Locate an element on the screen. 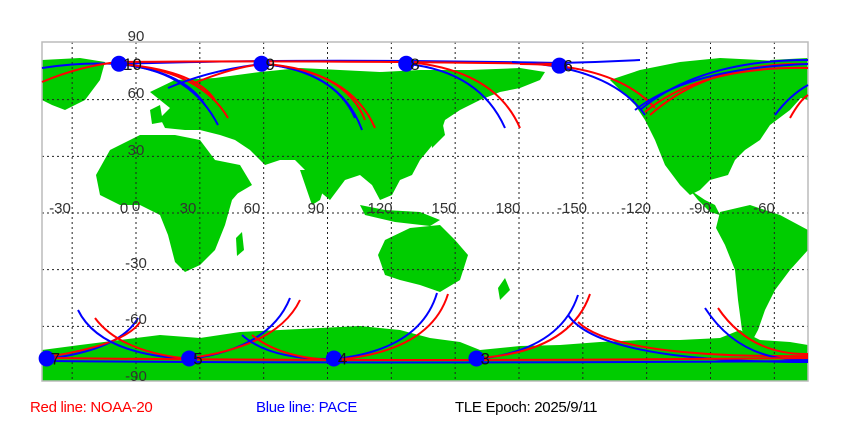  lon-label: 30 is located at coordinates (188, 208).